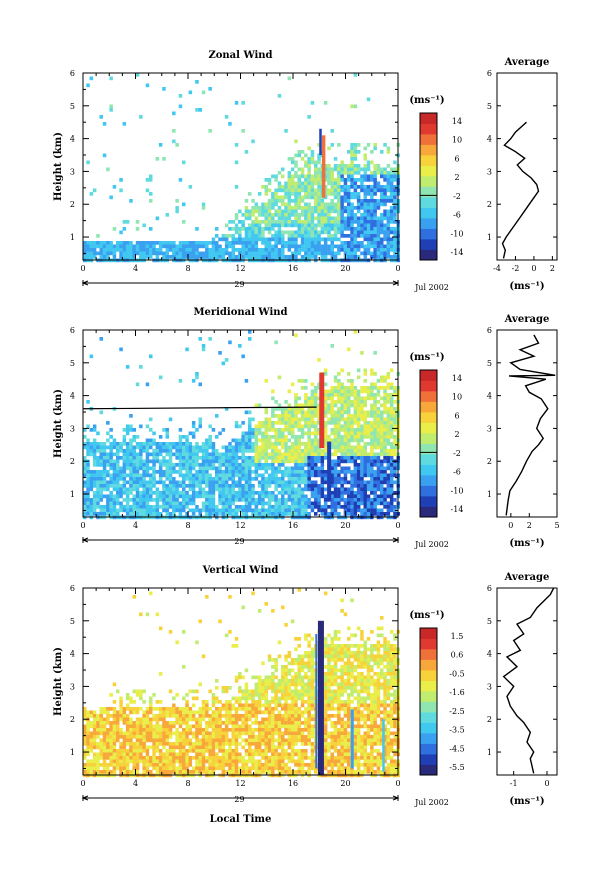 This screenshot has width=610, height=873. Describe the element at coordinates (426, 357) in the screenshot. I see `colorbar-unit: (ms⁻¹)` at that location.